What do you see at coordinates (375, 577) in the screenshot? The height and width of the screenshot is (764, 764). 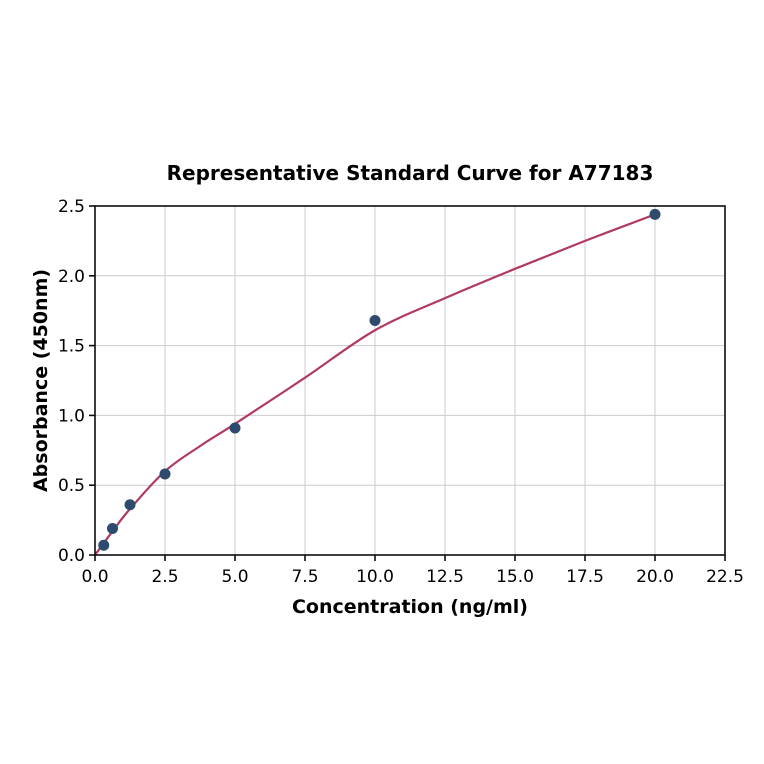 I see `x-tick-label: 10.0` at bounding box center [375, 577].